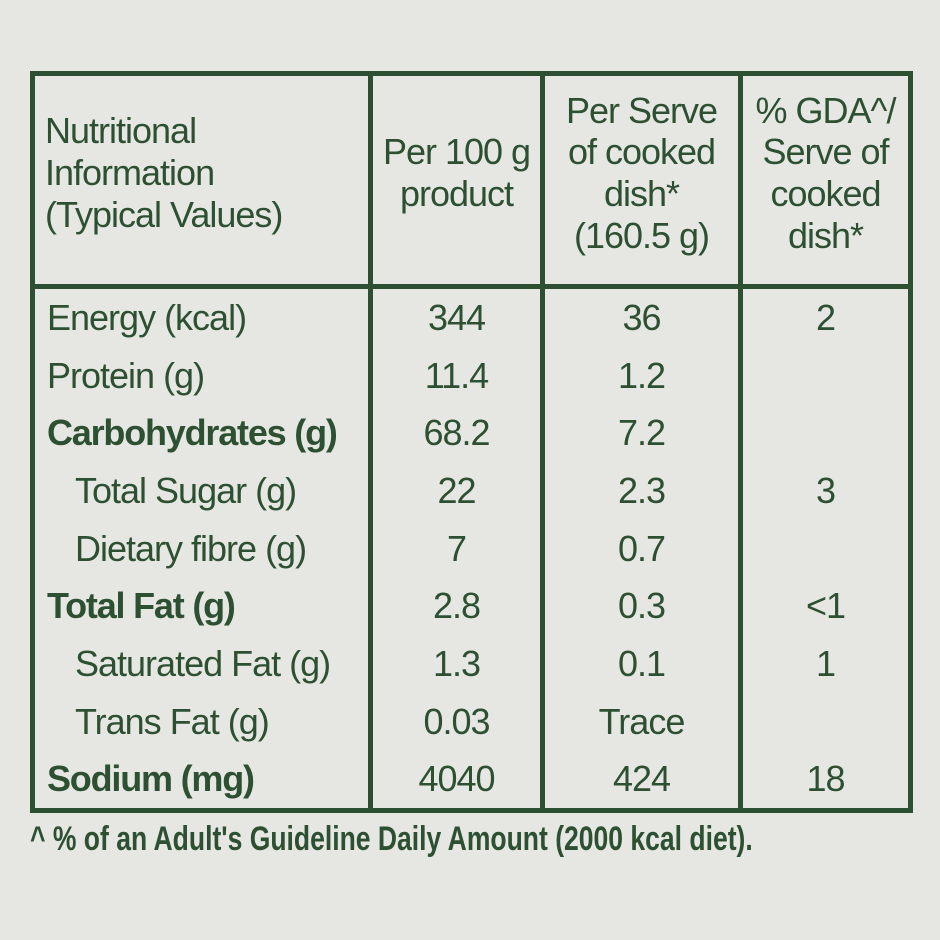  Describe the element at coordinates (147, 317) in the screenshot. I see `label-energy: Energy (kcal)` at that location.